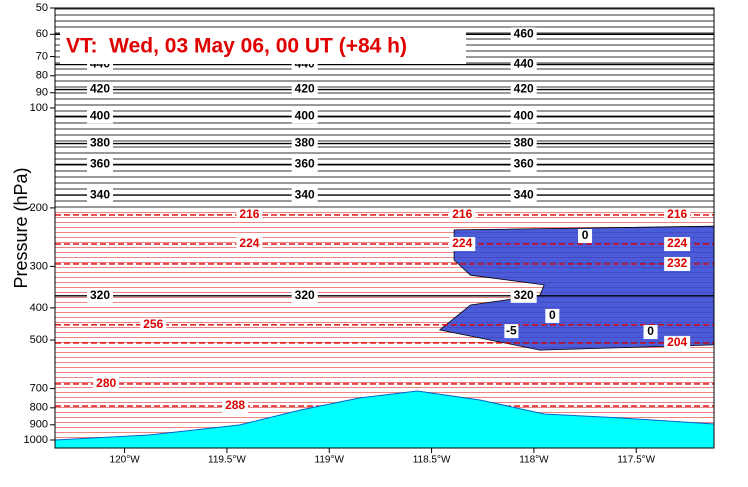 Image resolution: width=748 pixels, height=487 pixels. I want to click on x-tick-label: 119.5°W, so click(227, 460).